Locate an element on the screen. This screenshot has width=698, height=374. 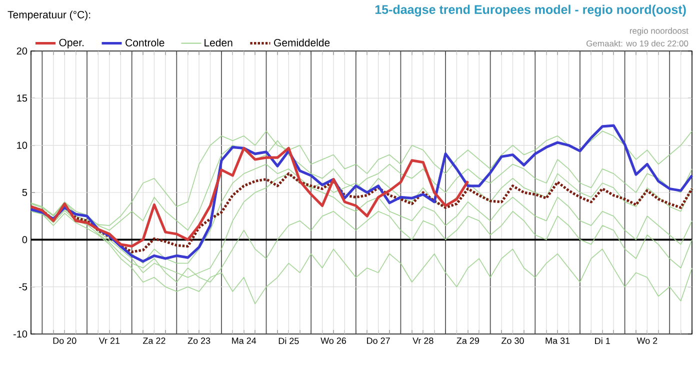
legend-label: Oper. is located at coordinates (71, 43).